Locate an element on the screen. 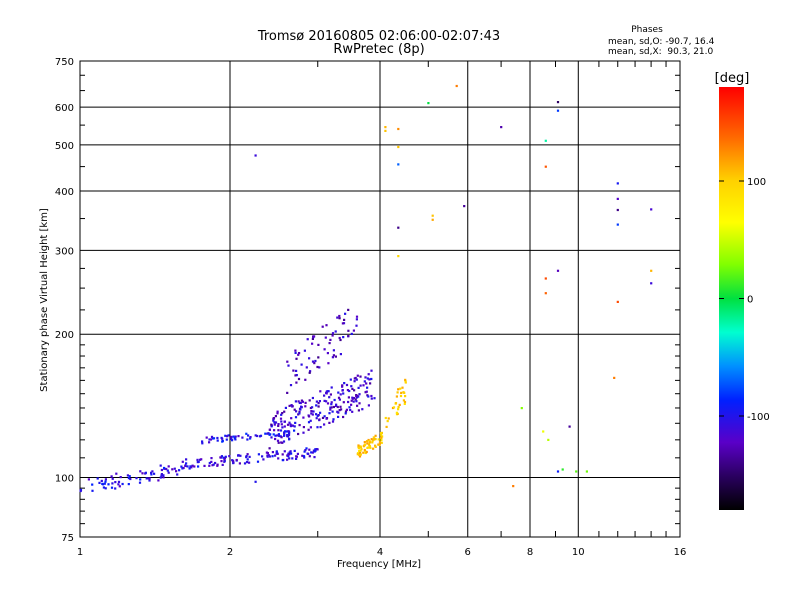  chart-title: Tromsø 20160805 02:06:00-02:07:43 is located at coordinates (378, 36).